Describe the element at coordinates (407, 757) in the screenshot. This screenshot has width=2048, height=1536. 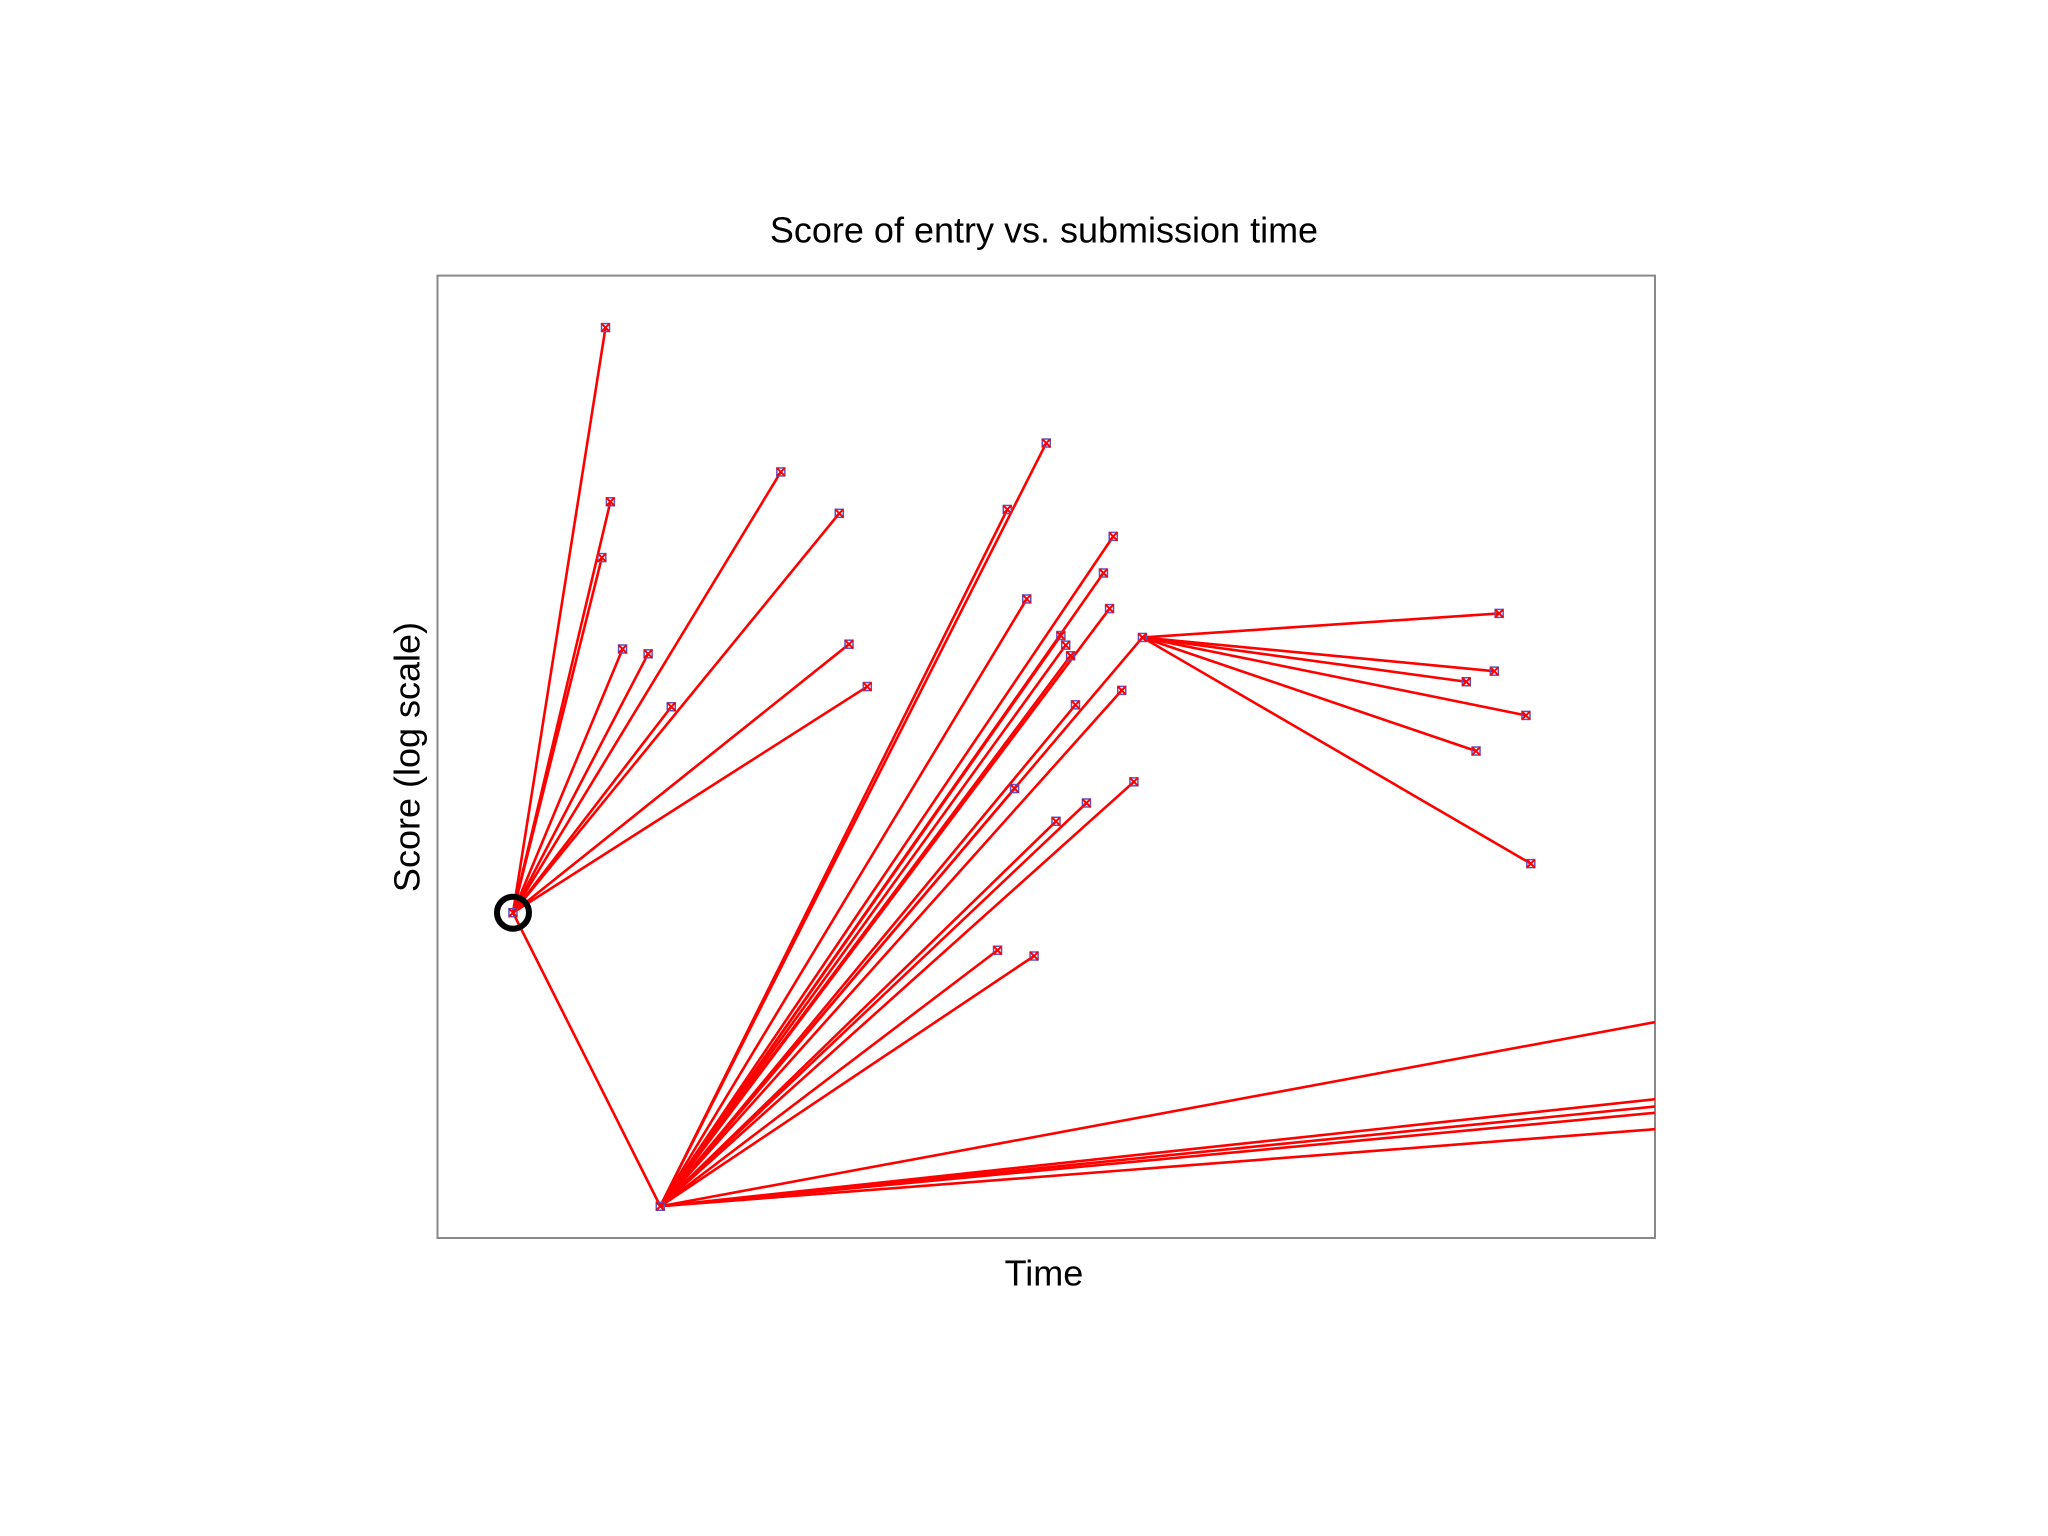
I see `y-axis-label: Score (log scale)` at that location.